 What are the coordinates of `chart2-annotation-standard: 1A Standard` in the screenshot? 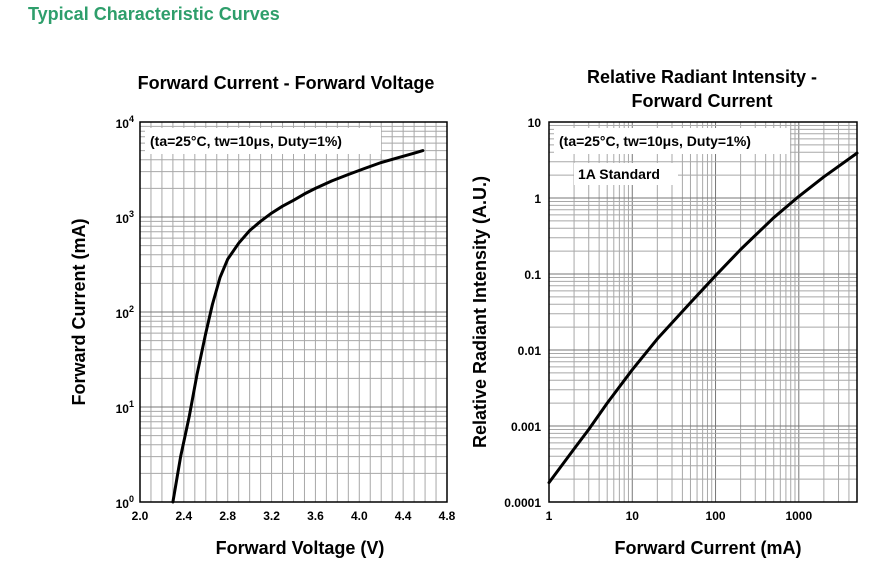 It's located at (619, 174).